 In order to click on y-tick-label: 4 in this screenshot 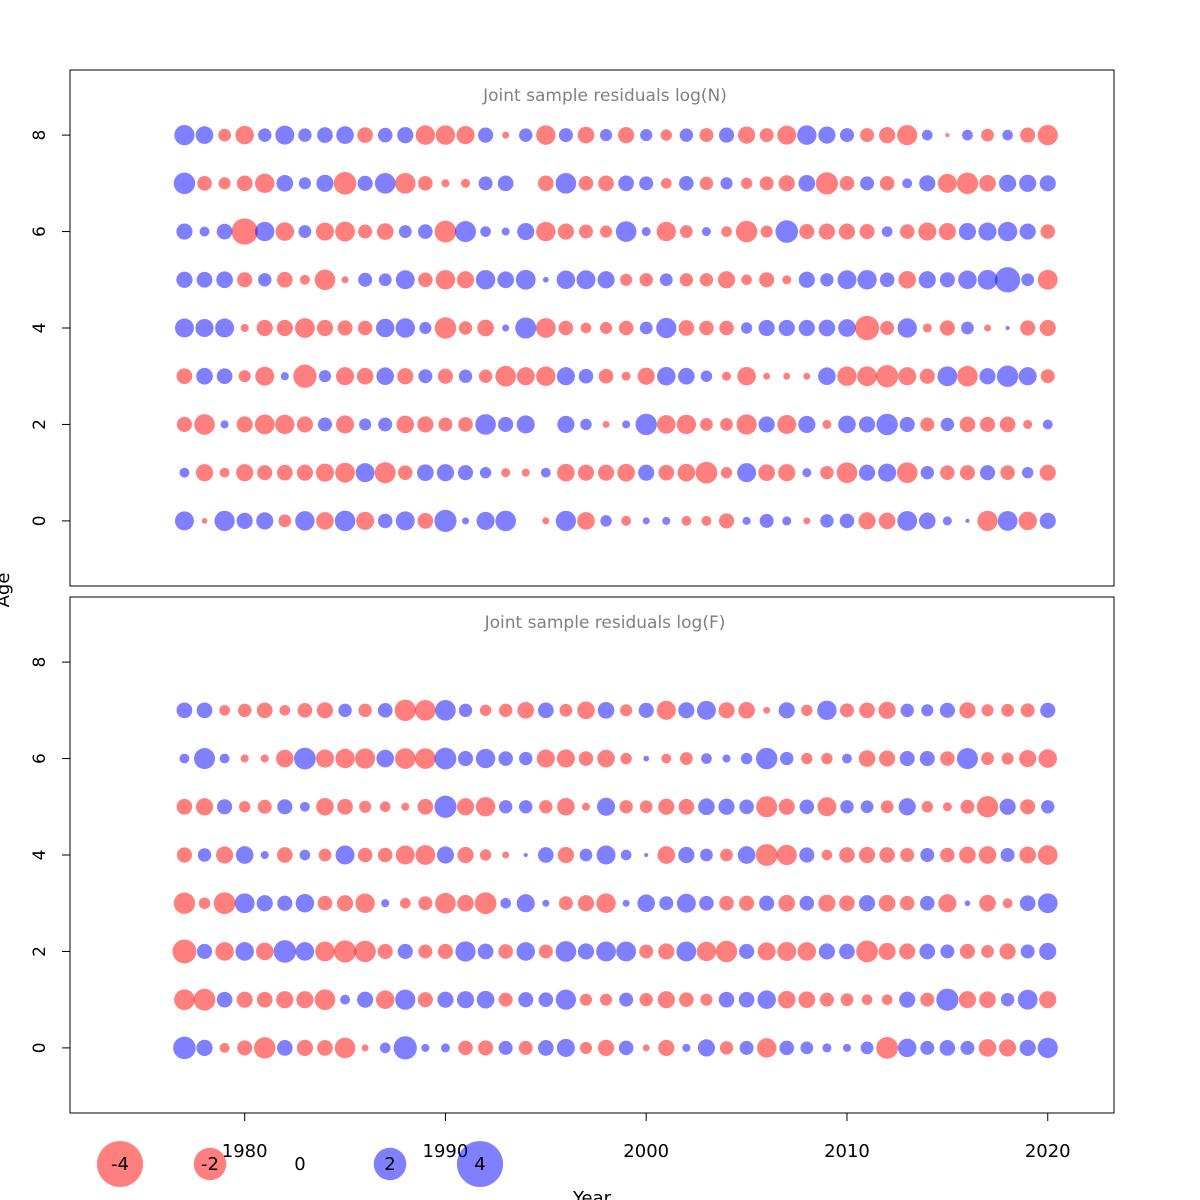, I will do `click(40, 855)`.